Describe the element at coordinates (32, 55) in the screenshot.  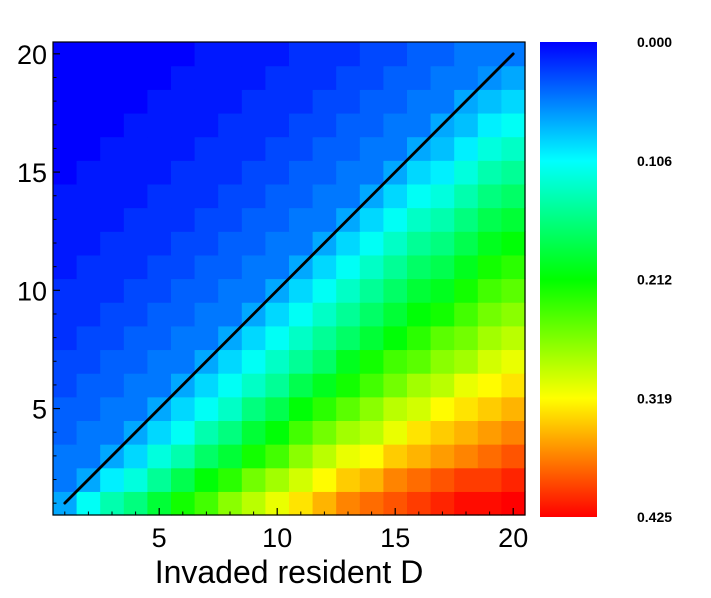
I see `y-tick-label: 20` at that location.